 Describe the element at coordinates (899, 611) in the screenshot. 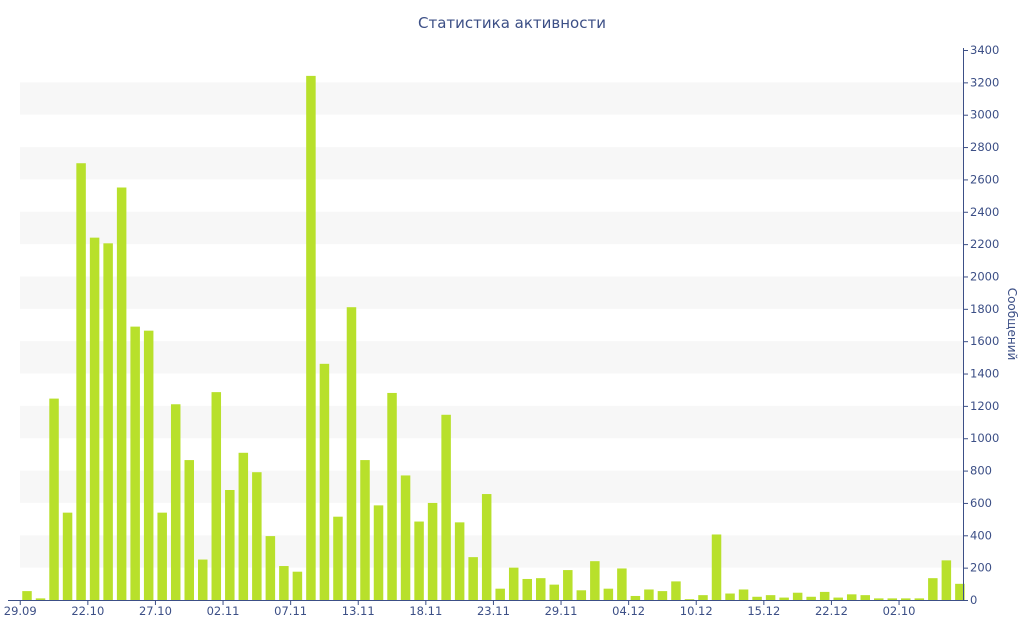

I see `x-tick-label: 02.10` at that location.